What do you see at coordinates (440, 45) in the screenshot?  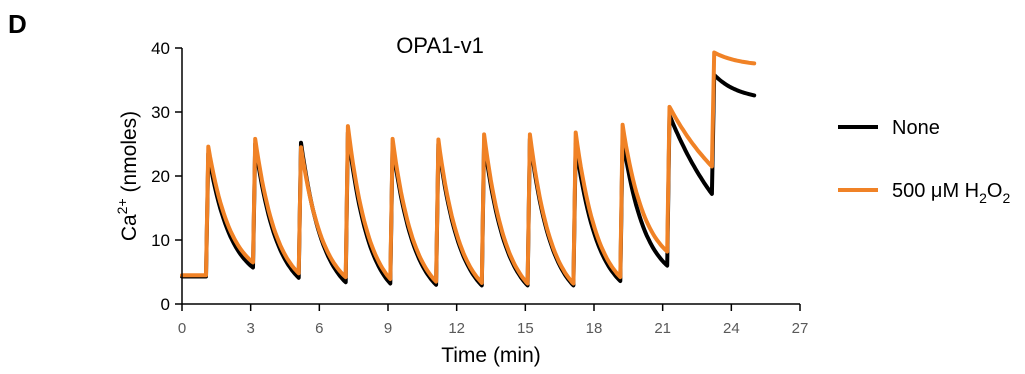 I see `chart-title: OPA1-v1` at bounding box center [440, 45].